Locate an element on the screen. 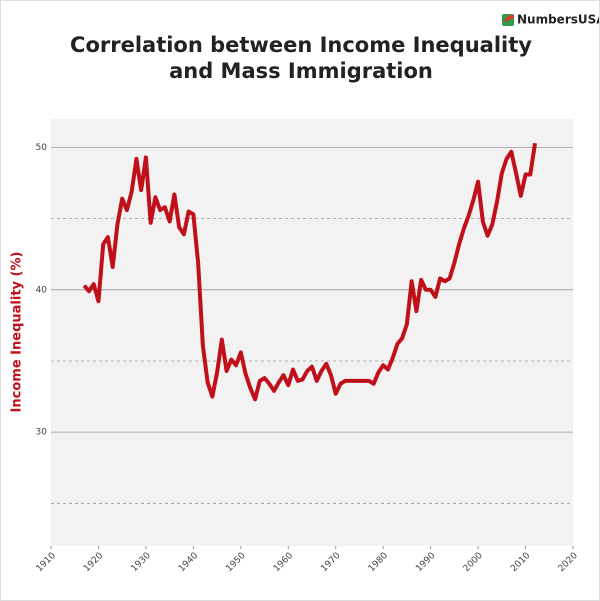  logo-icon-accent is located at coordinates (508, 19).